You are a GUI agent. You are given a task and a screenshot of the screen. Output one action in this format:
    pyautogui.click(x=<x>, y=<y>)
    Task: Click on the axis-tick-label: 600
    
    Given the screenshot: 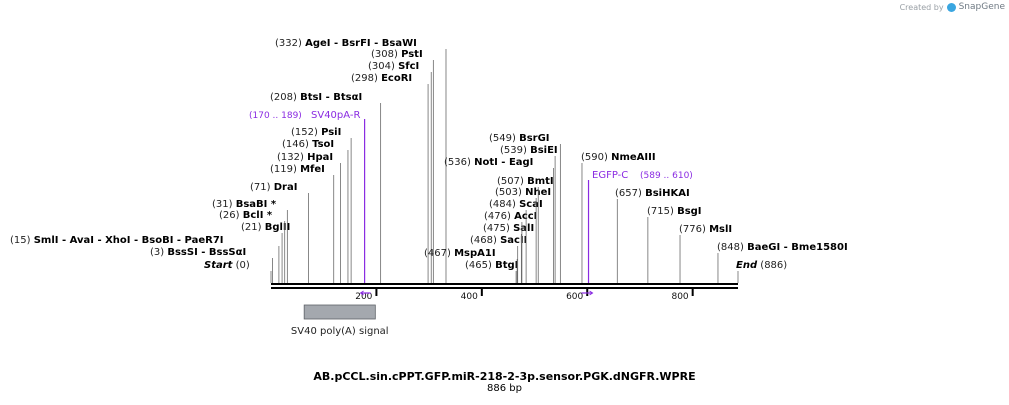 What is the action you would take?
    pyautogui.click(x=574, y=297)
    